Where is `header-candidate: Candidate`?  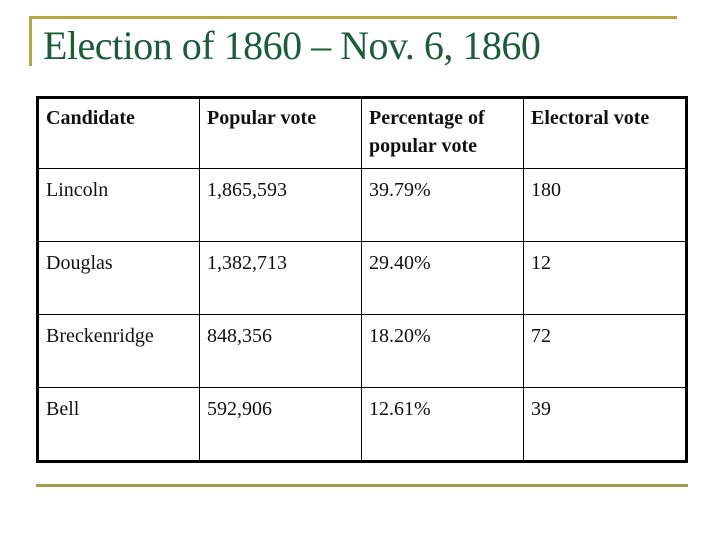
header-candidate: Candidate is located at coordinates (118, 133).